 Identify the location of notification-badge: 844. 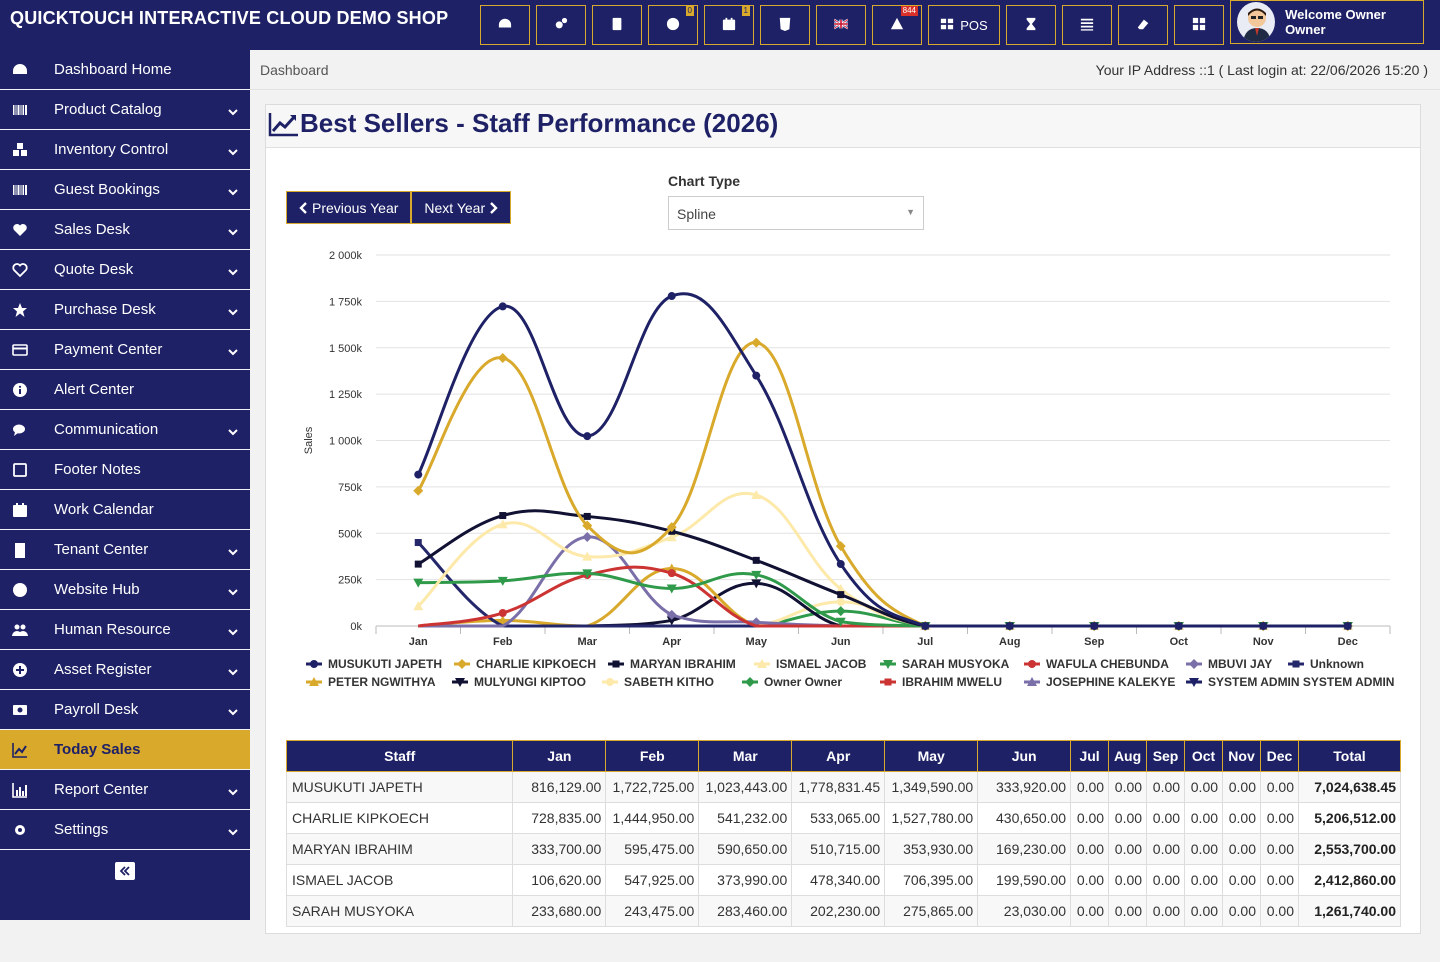
(909, 11).